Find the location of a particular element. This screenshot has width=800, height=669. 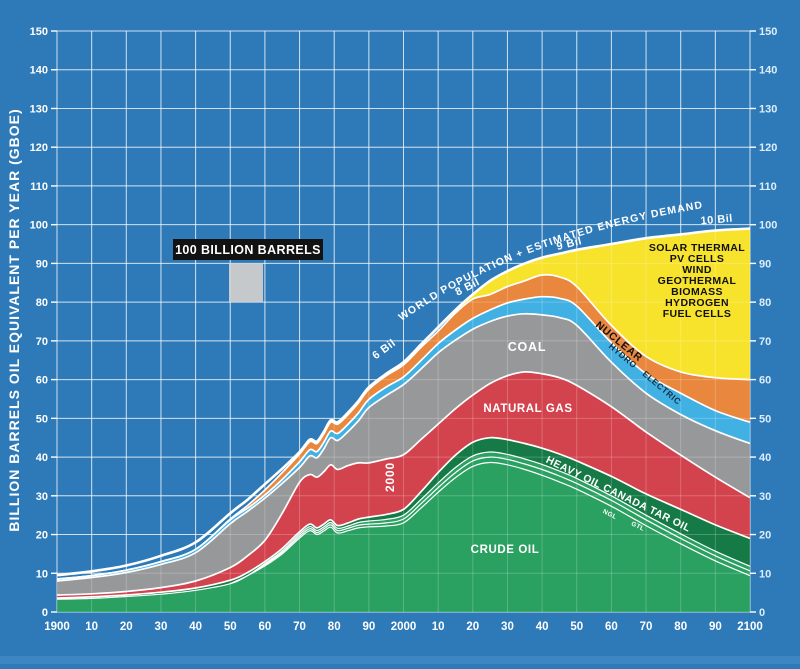

y-axis-label-right: 10 is located at coordinates (765, 574).